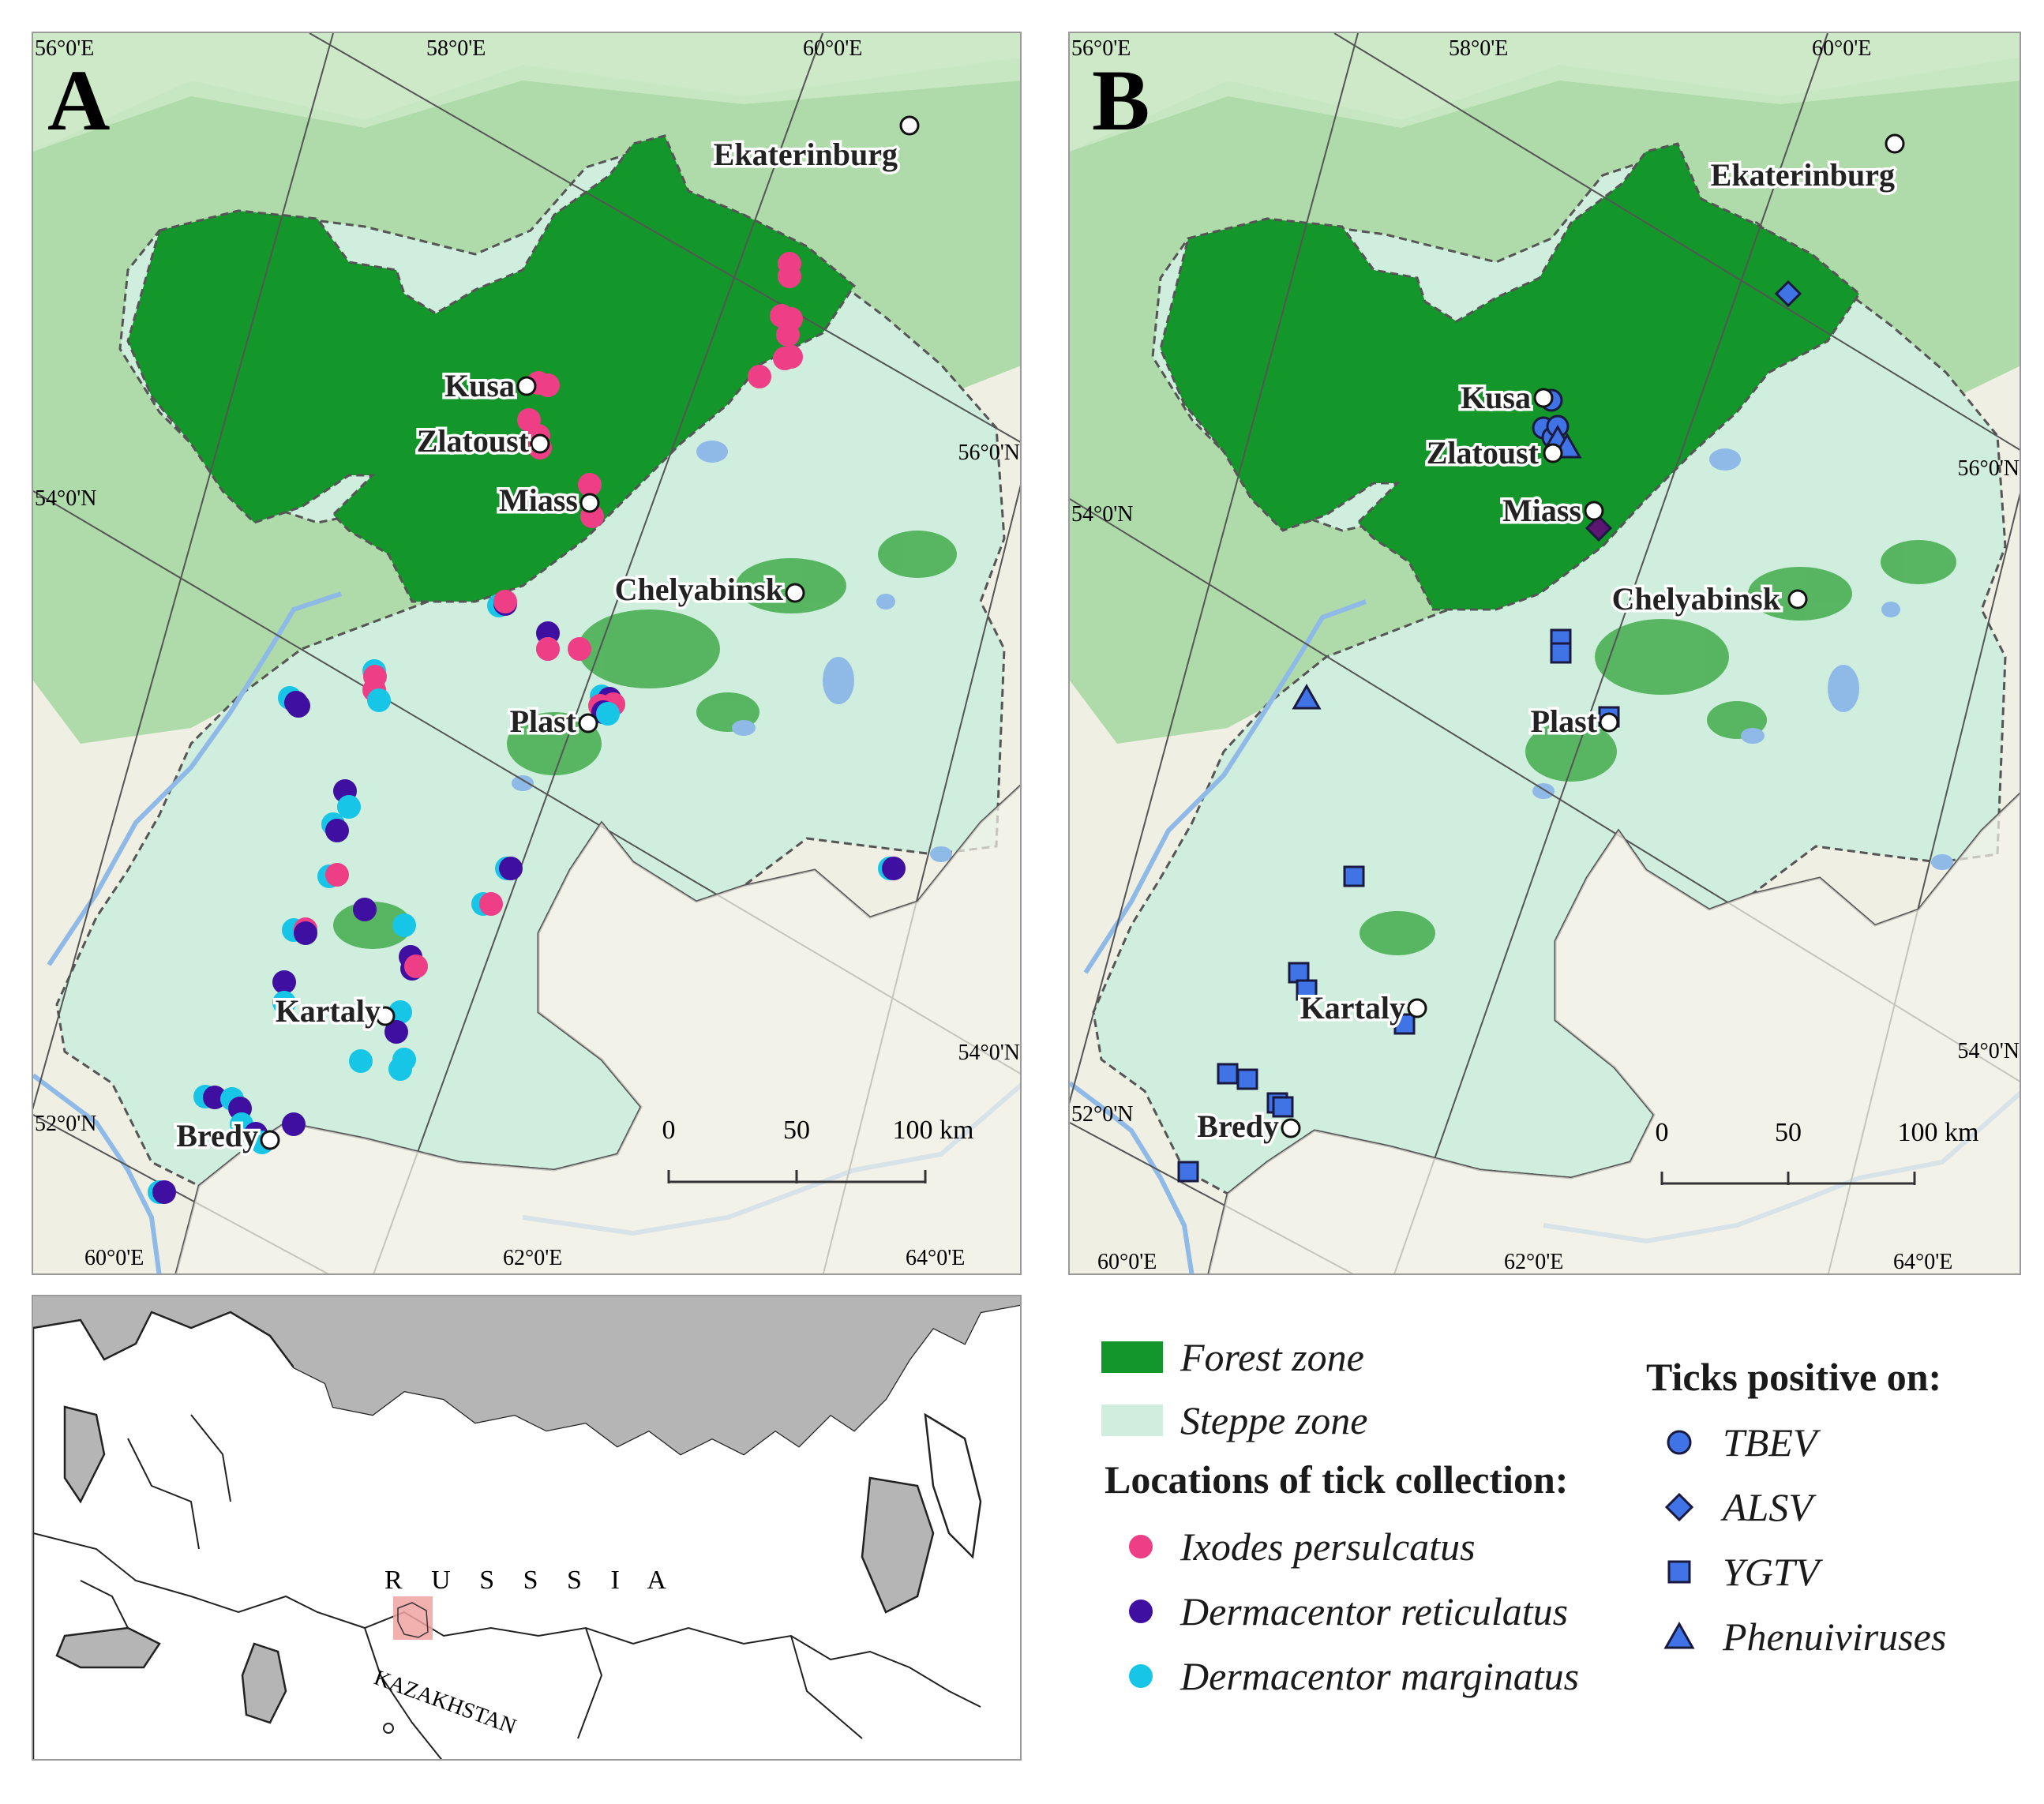 This screenshot has width=2044, height=1804. Describe the element at coordinates (1794, 1377) in the screenshot. I see `positive-title: Ticks positive on:` at that location.